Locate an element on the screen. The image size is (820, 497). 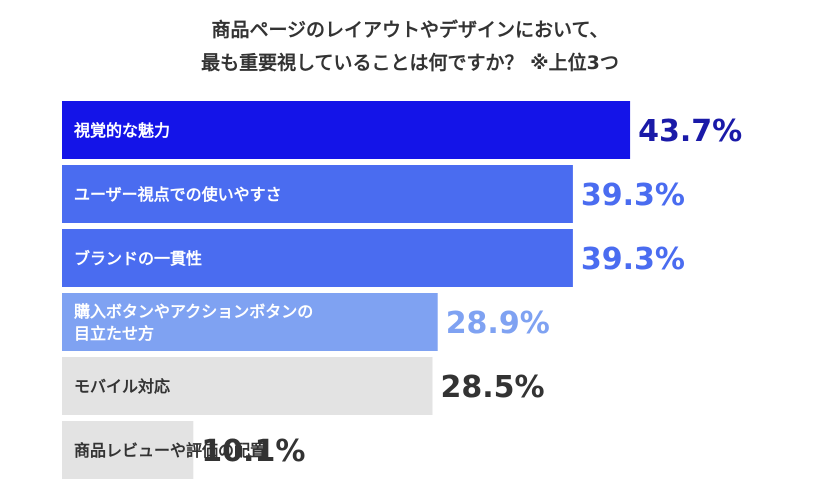
value-label-2: 39.3% is located at coordinates (633, 195).